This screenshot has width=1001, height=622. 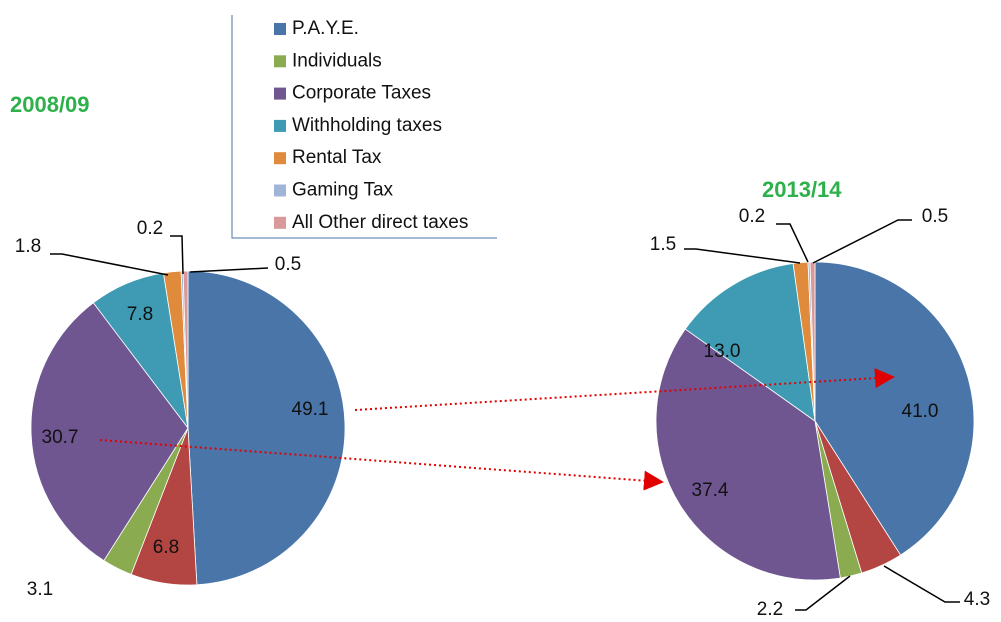 I want to click on data-label: 37.4, so click(x=710, y=490).